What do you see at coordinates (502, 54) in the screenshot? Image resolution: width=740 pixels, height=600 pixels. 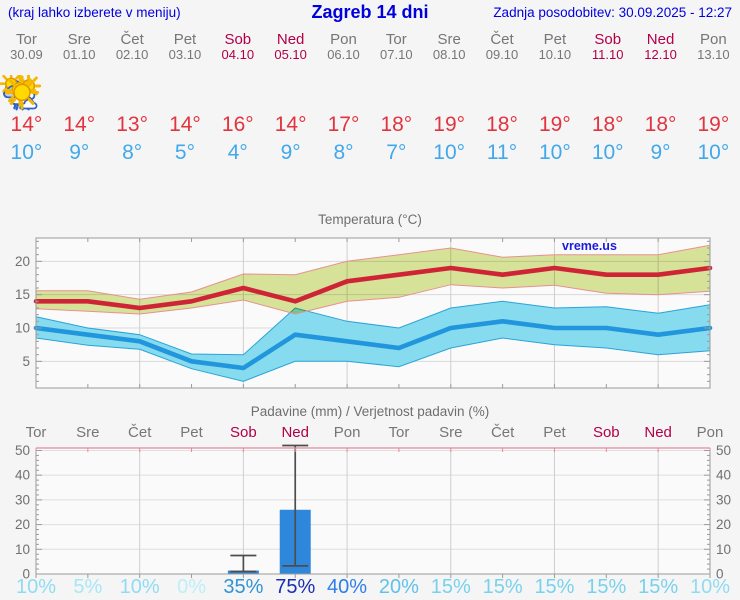 I see `day-date: 09.10` at bounding box center [502, 54].